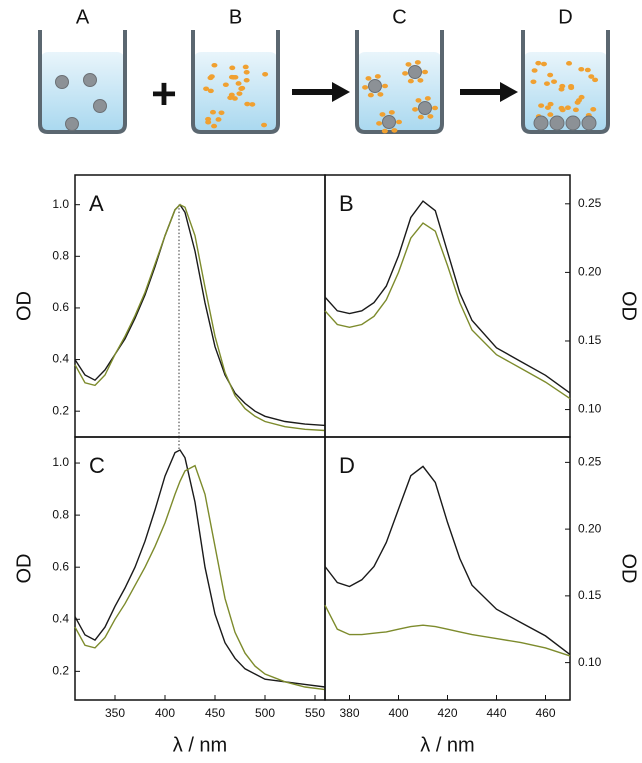 The width and height of the screenshot is (642, 763). Describe the element at coordinates (496, 713) in the screenshot. I see `x-tick-label: 440` at that location.